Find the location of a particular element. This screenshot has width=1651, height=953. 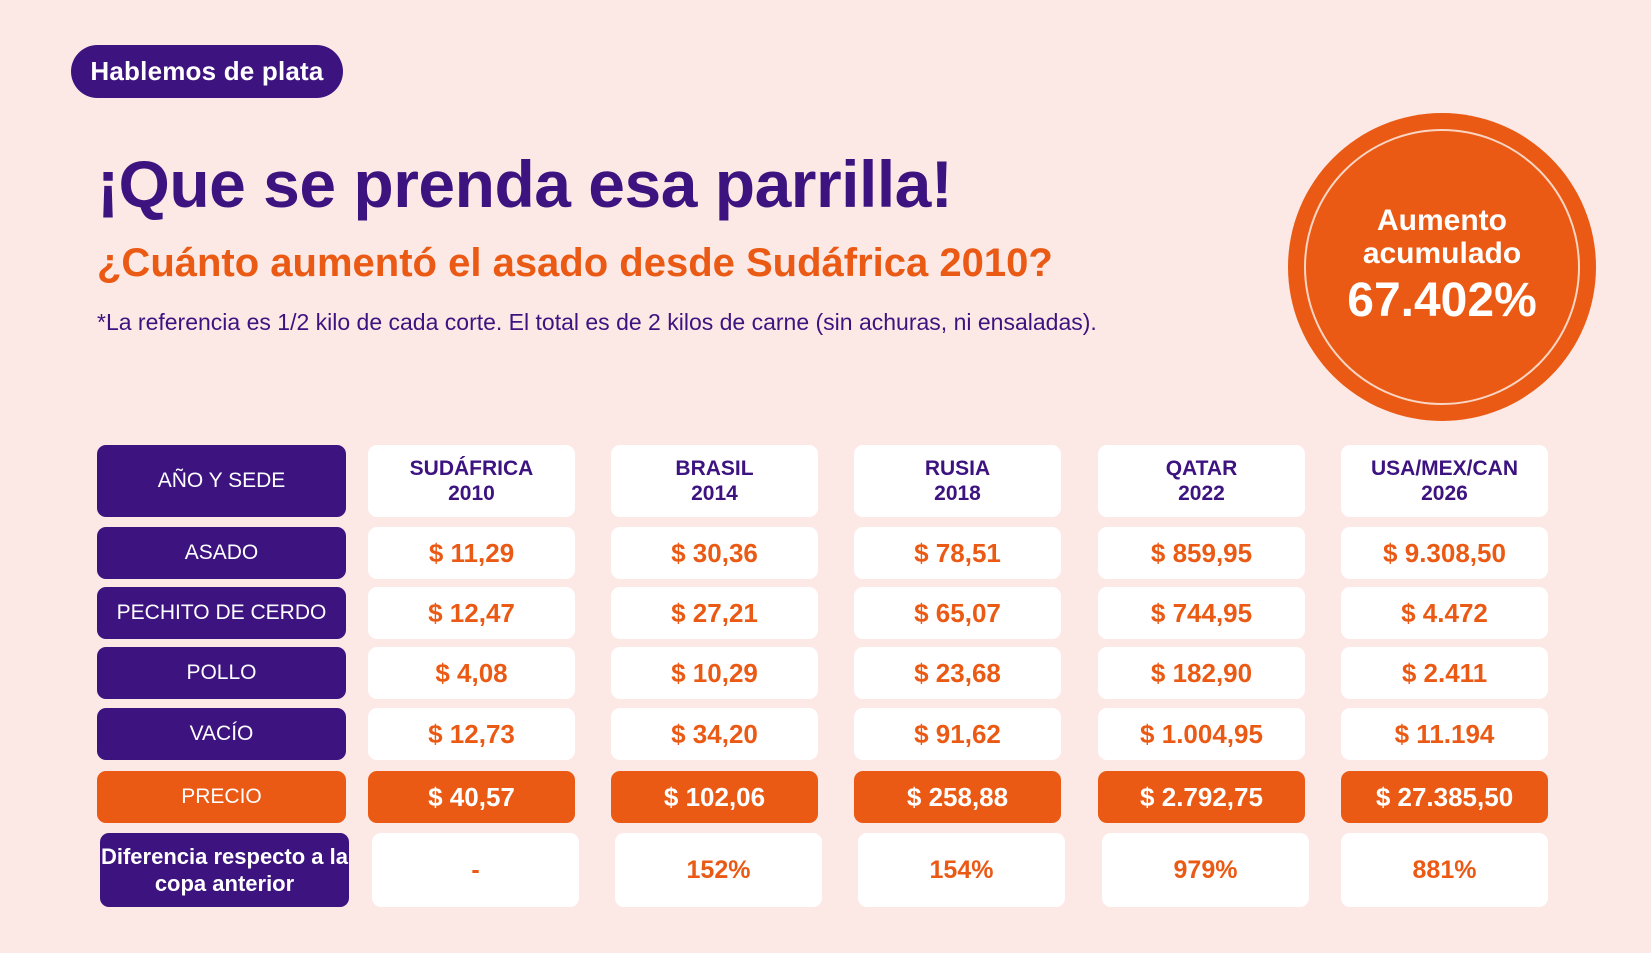

accumulated-increase-ring: Aumento acumulado 67.402% is located at coordinates (1442, 267).